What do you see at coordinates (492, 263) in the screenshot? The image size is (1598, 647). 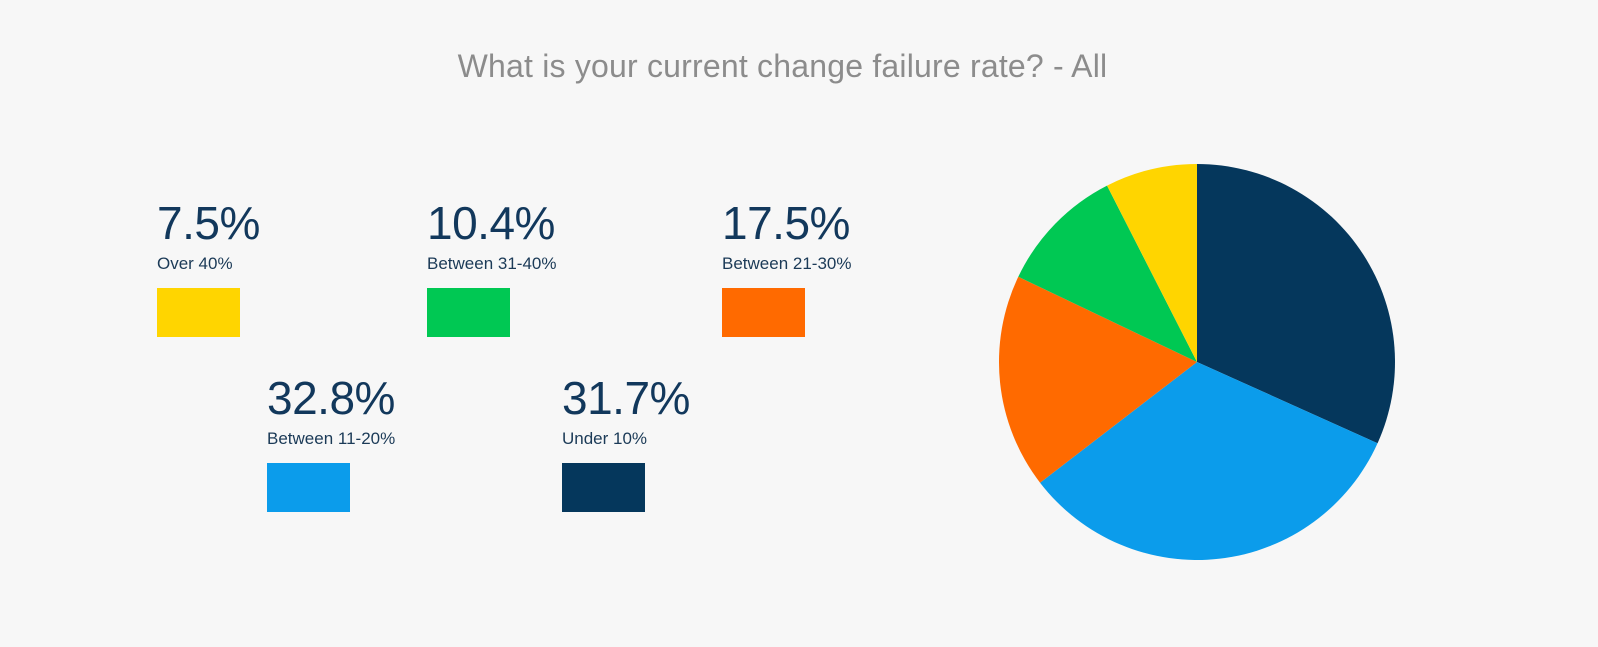 I see `legend-label: Between 31-40%` at bounding box center [492, 263].